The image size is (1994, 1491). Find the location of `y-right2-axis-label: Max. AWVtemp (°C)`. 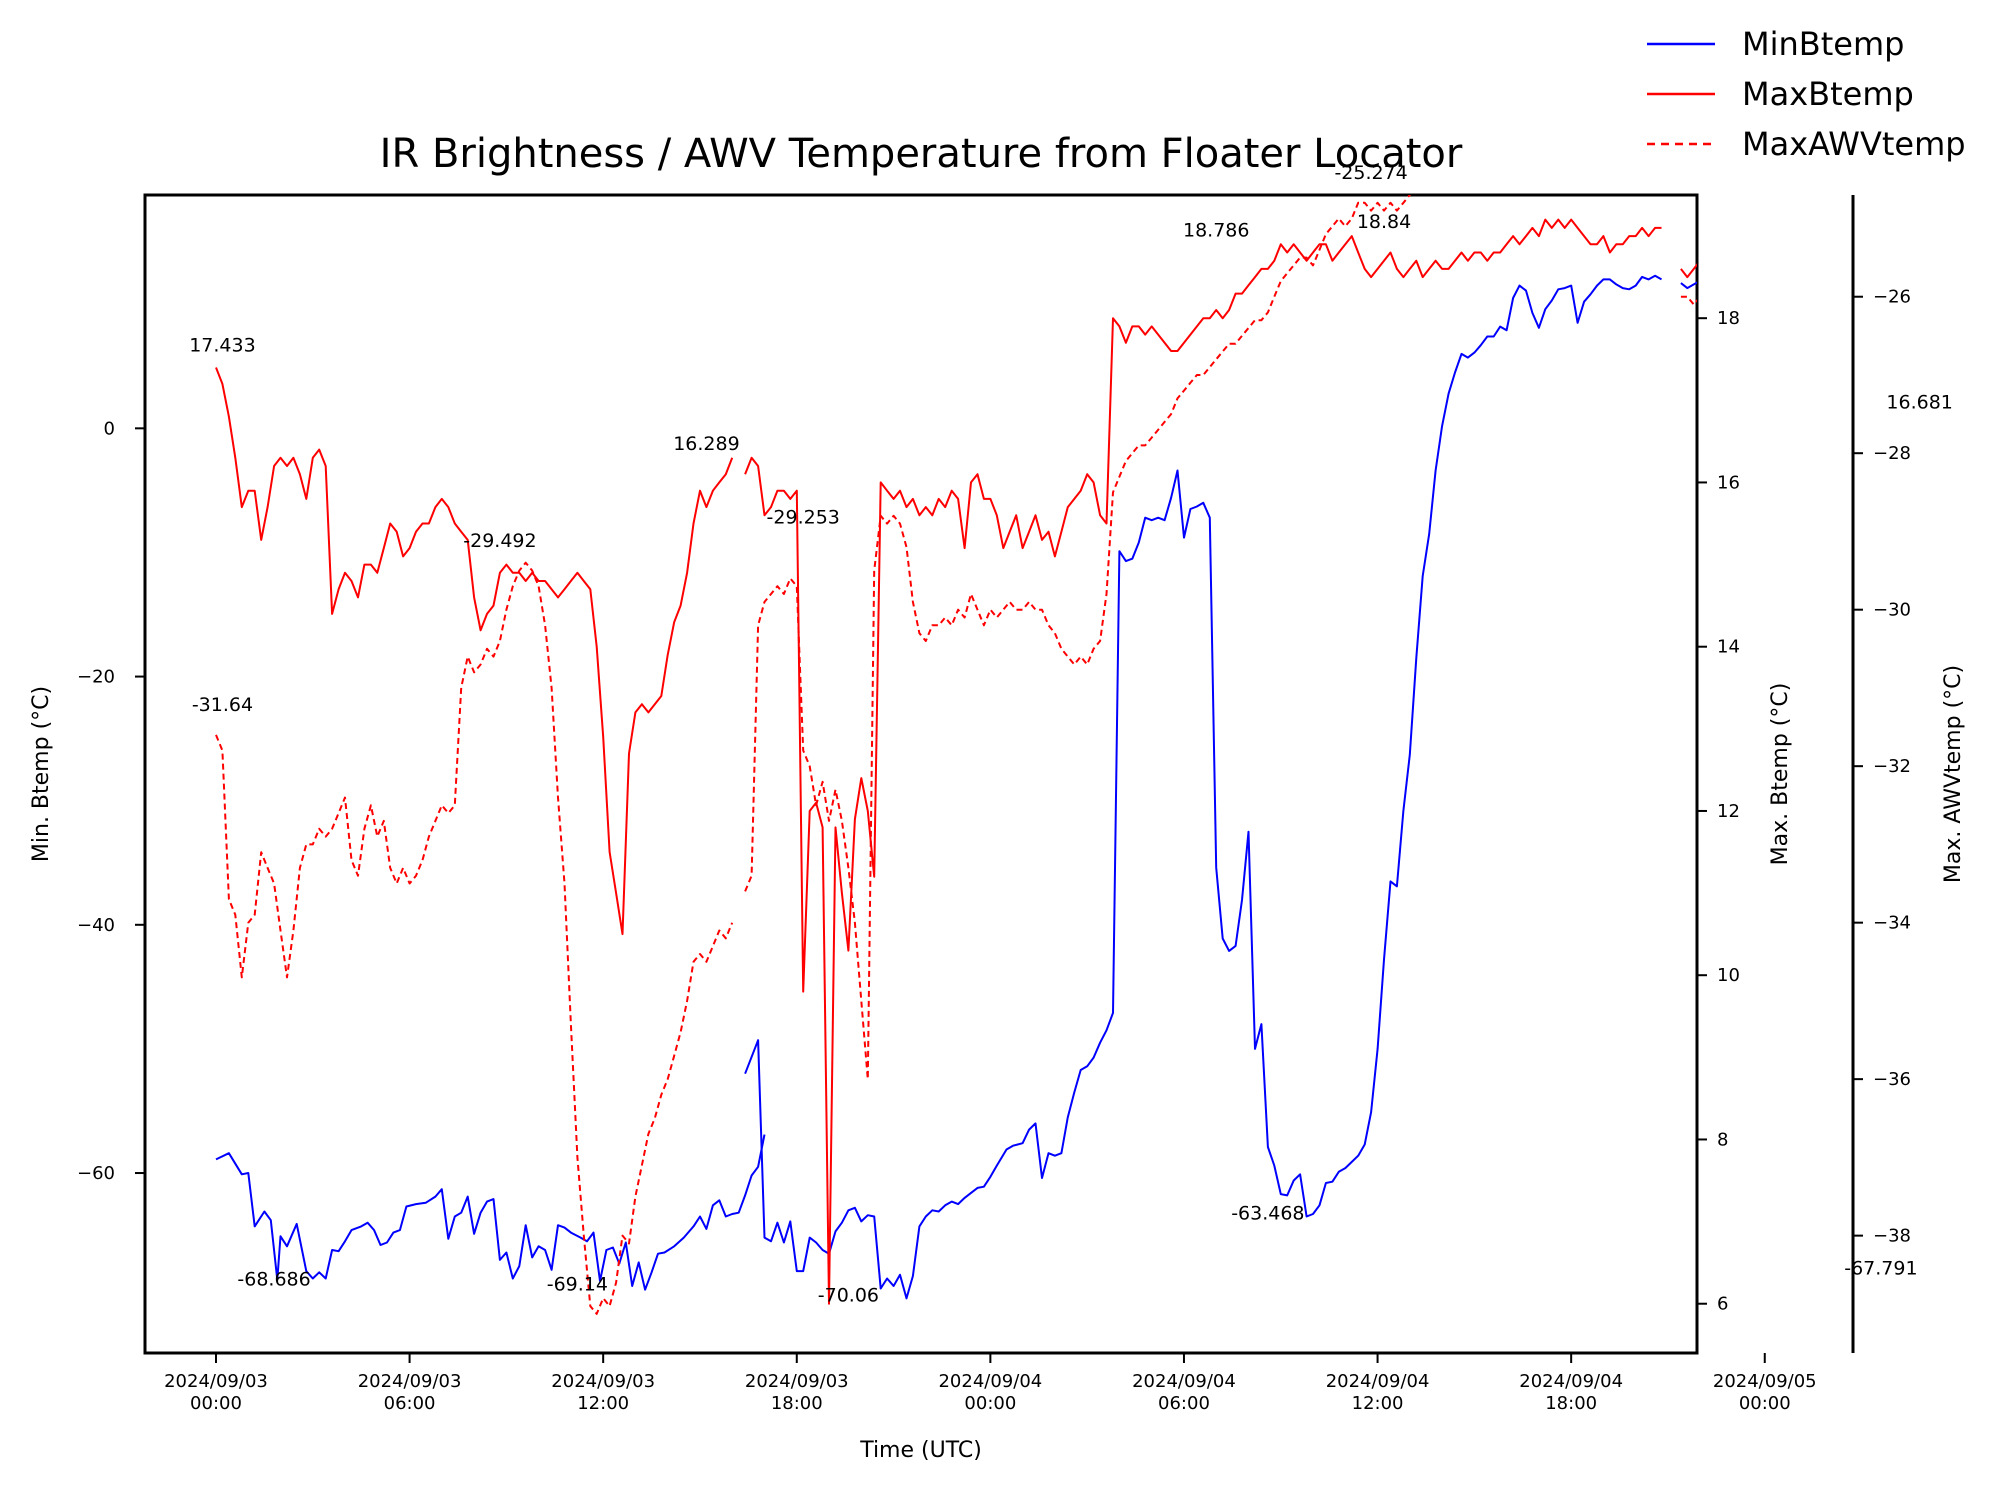

y-right2-axis-label: Max. AWVtemp (°C) is located at coordinates (1953, 774).